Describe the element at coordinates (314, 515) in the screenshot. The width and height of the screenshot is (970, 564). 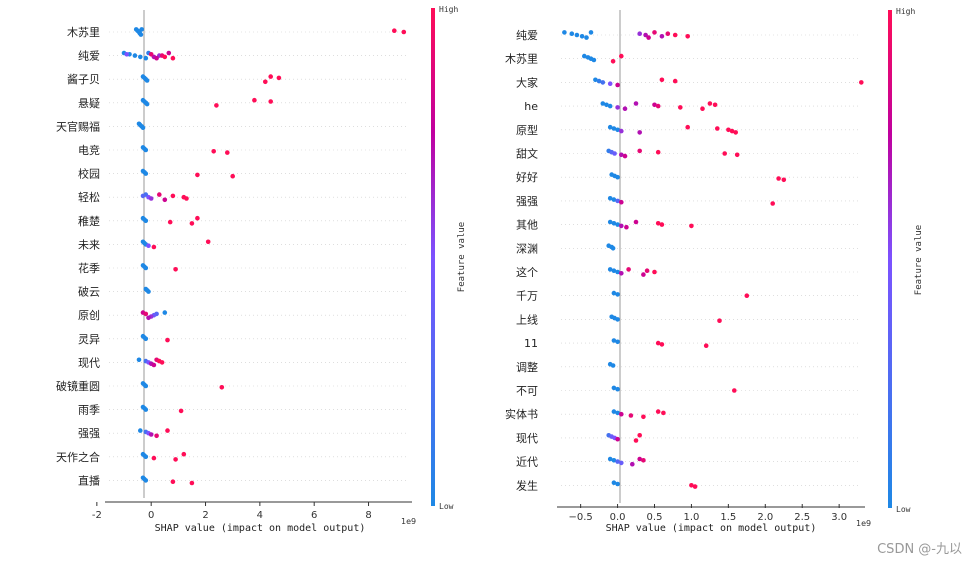
I see `left-x-tick-label: 6` at that location.